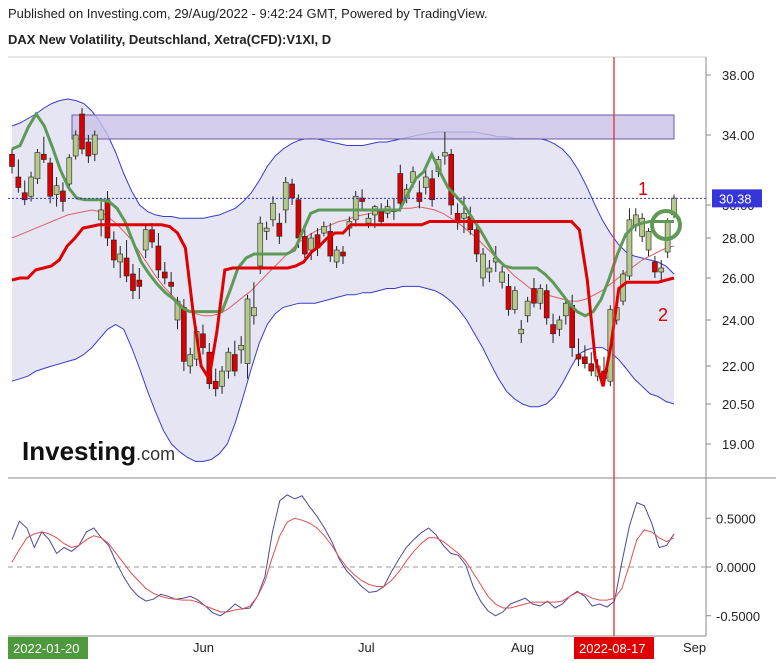 The height and width of the screenshot is (663, 776). Describe the element at coordinates (522, 647) in the screenshot. I see `x-label-aug: Aug` at that location.